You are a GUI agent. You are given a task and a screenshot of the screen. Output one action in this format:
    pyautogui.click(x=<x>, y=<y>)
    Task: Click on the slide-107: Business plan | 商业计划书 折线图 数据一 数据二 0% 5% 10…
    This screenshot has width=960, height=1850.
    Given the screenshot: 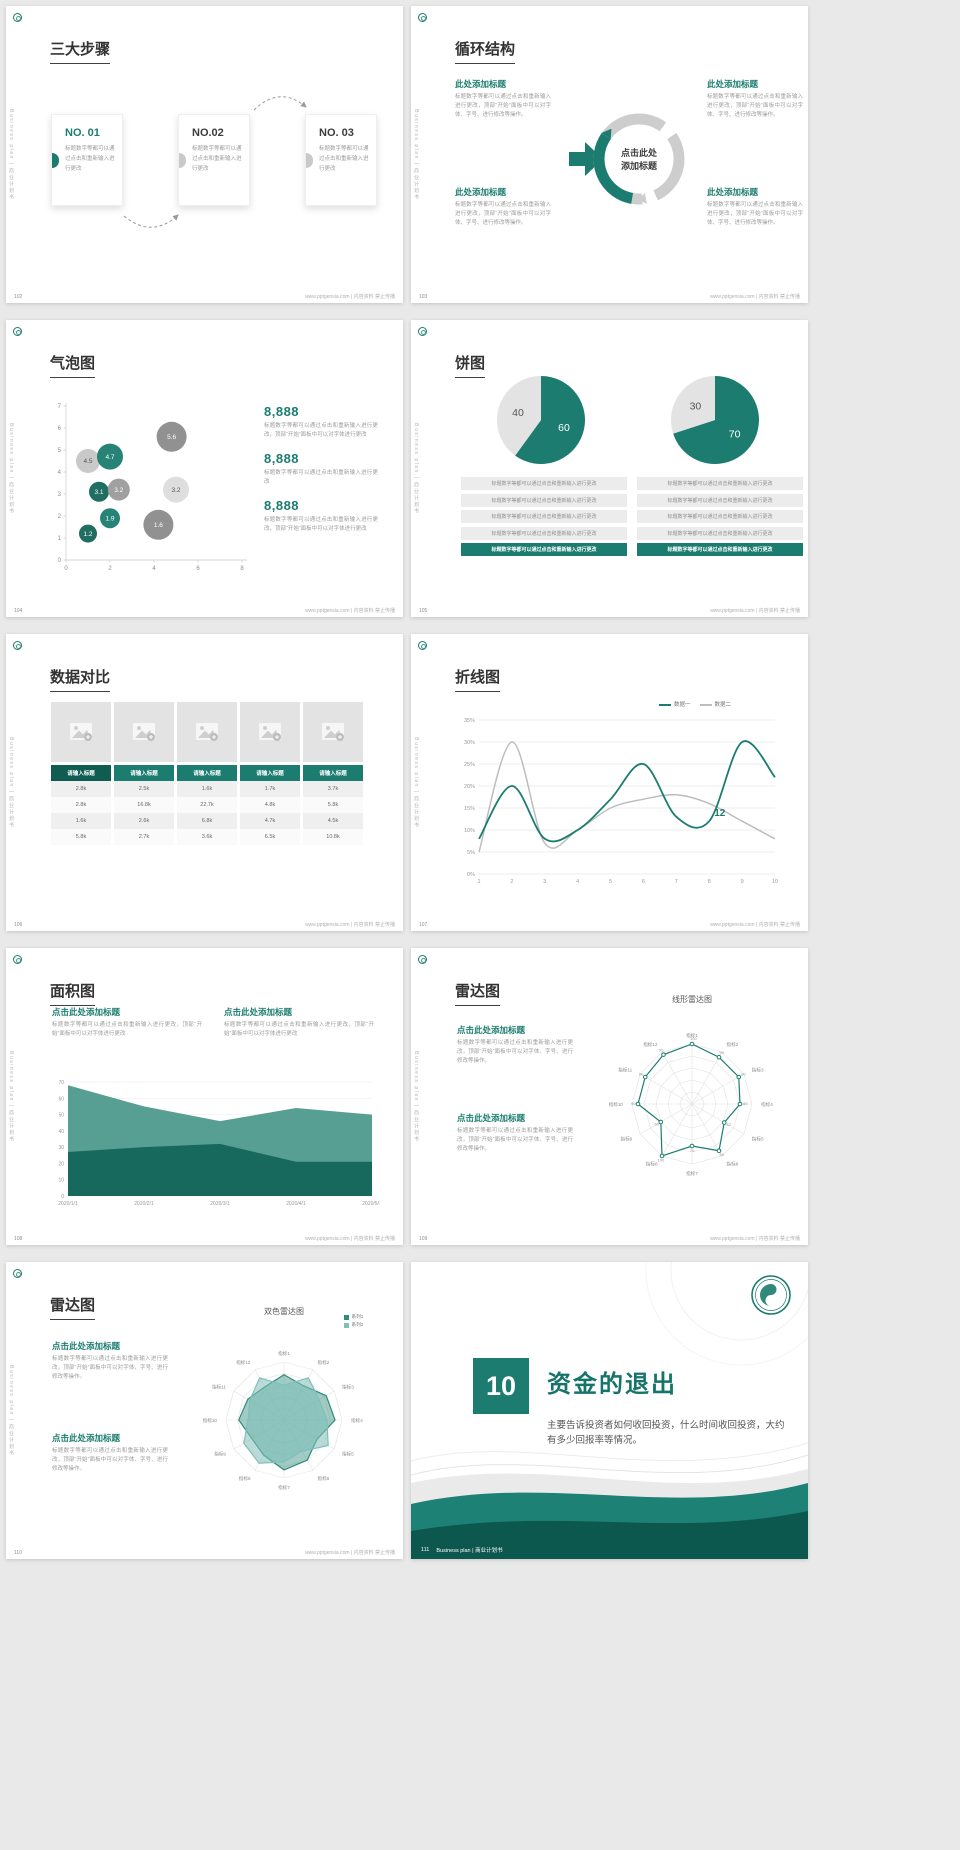 What is the action you would take?
    pyautogui.click(x=609, y=782)
    